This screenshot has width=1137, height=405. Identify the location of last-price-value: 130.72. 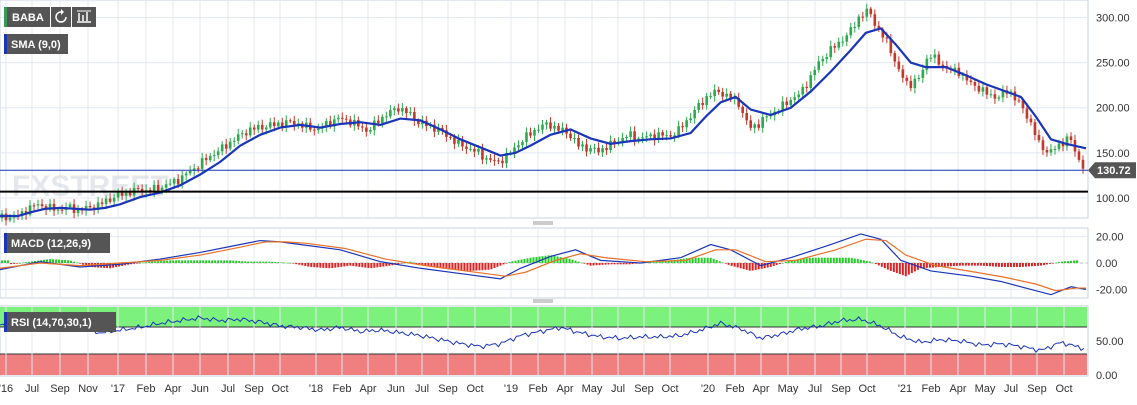
(1114, 171).